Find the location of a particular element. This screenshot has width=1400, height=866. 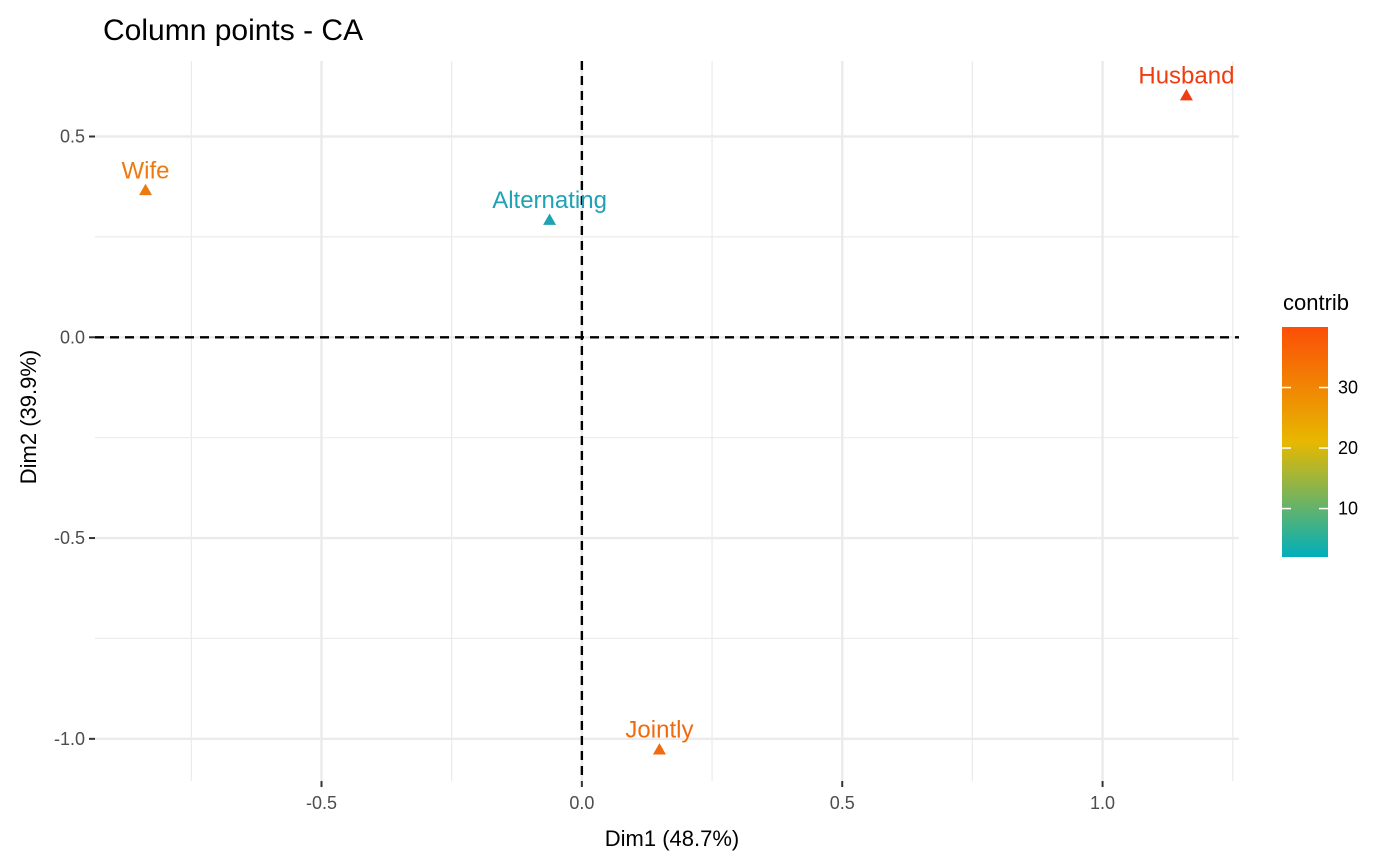

legend-tick-label: 10 is located at coordinates (1348, 509).